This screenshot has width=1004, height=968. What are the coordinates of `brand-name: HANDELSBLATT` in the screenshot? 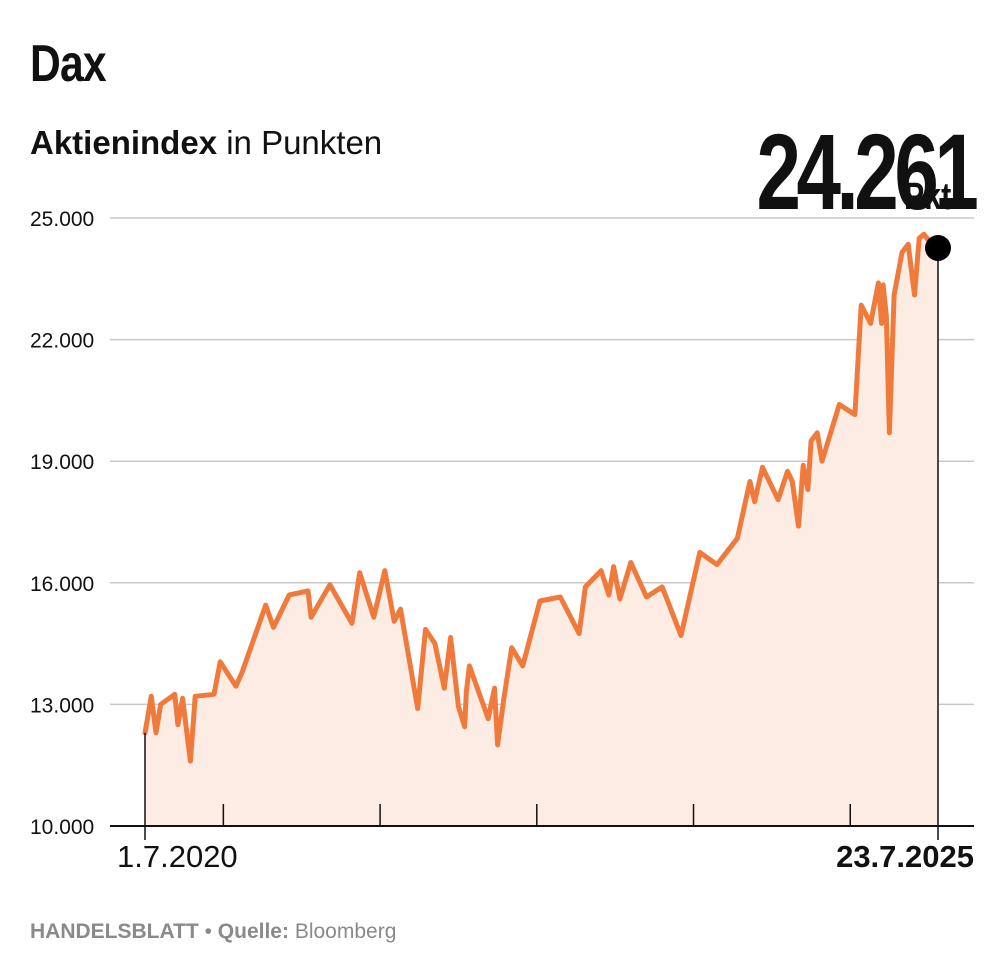 It's located at (114, 931).